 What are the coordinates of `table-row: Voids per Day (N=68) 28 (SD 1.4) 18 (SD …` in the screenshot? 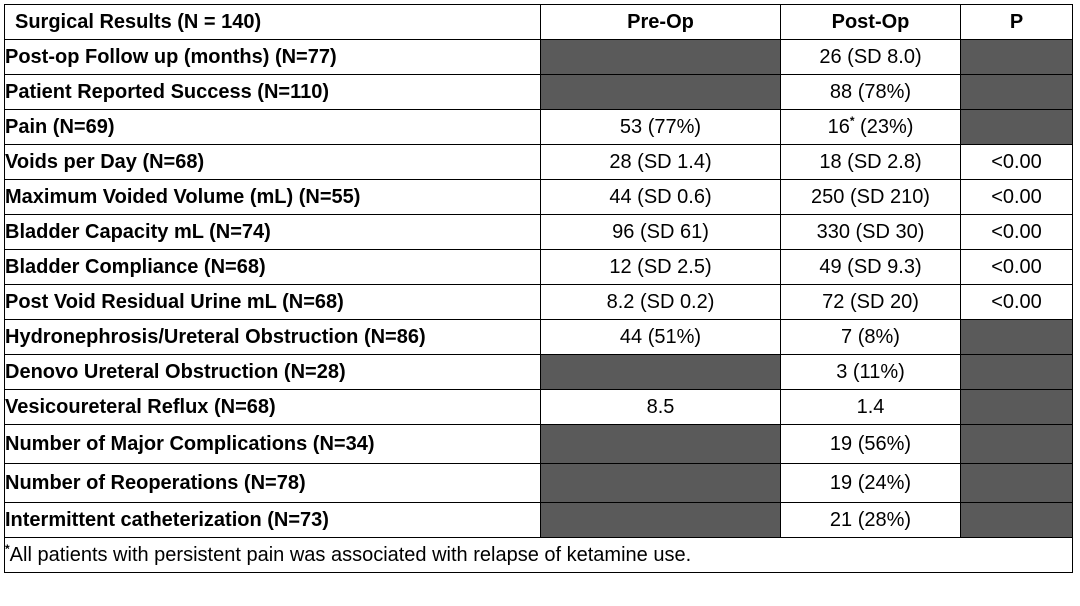 It's located at (538, 162).